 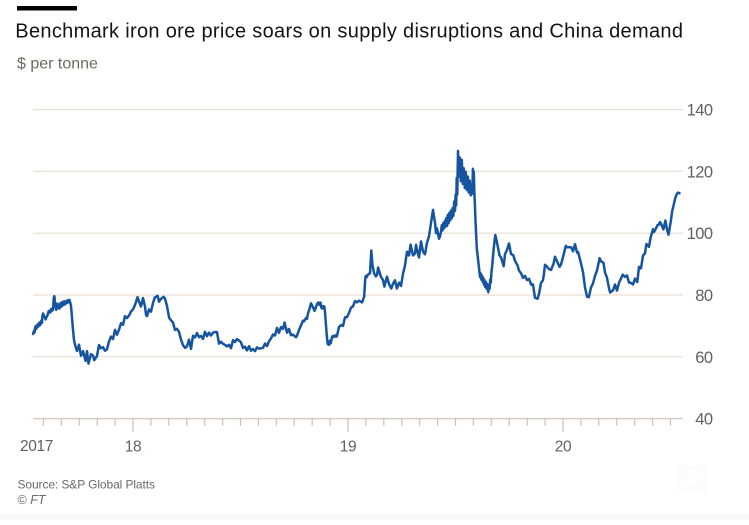 I want to click on svg-text: 18, so click(x=133, y=447).